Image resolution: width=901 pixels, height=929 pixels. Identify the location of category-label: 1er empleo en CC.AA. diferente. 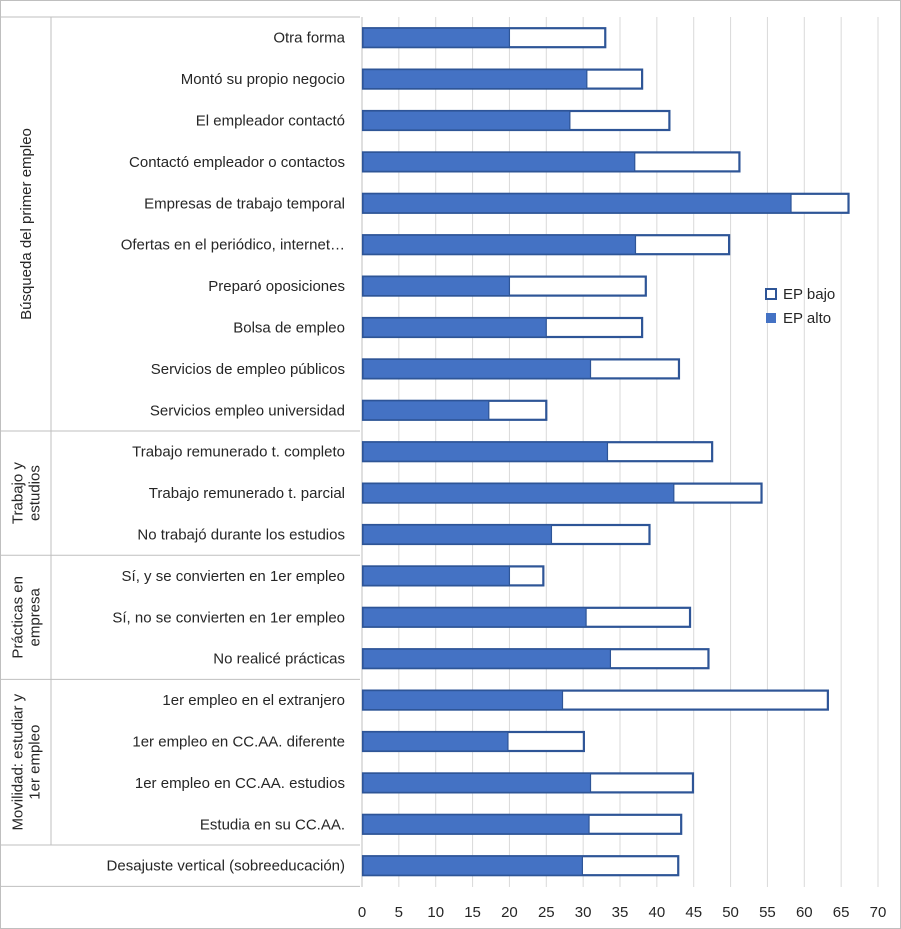
(238, 742).